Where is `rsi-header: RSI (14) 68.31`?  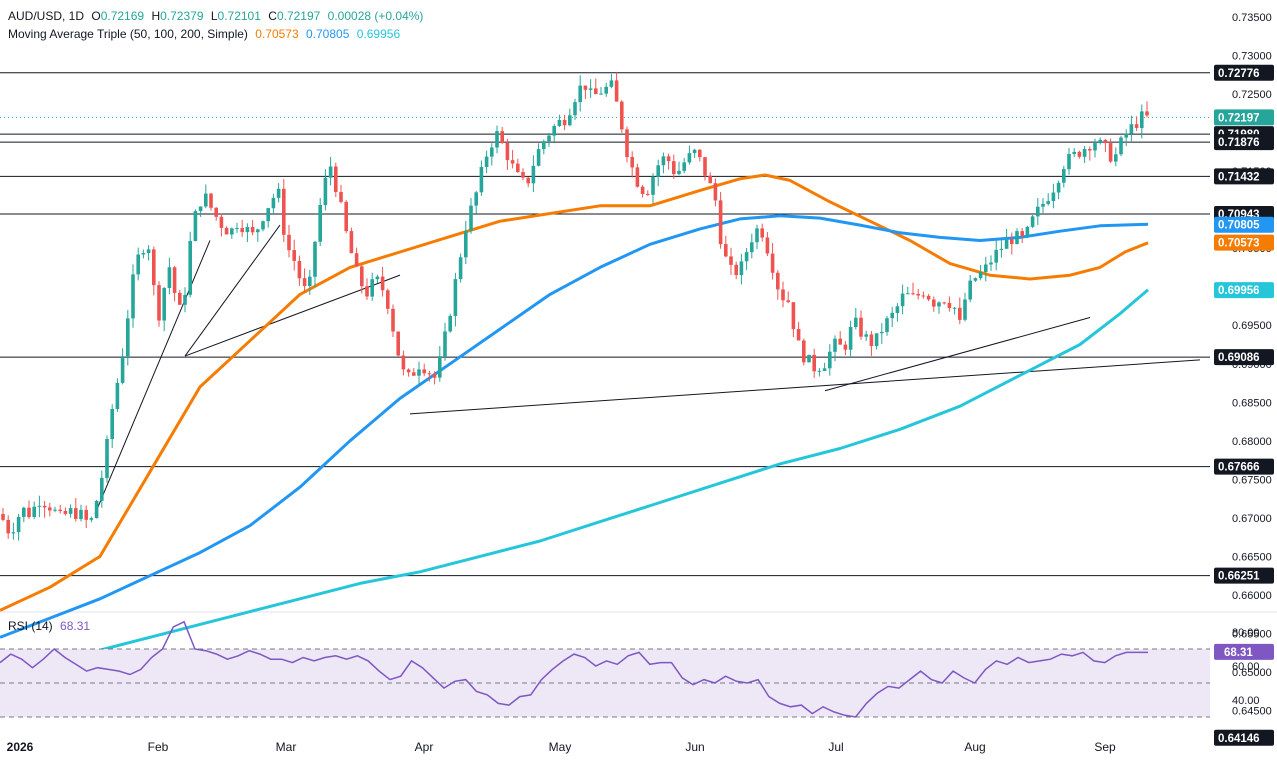
rsi-header: RSI (14) 68.31 is located at coordinates (51, 626).